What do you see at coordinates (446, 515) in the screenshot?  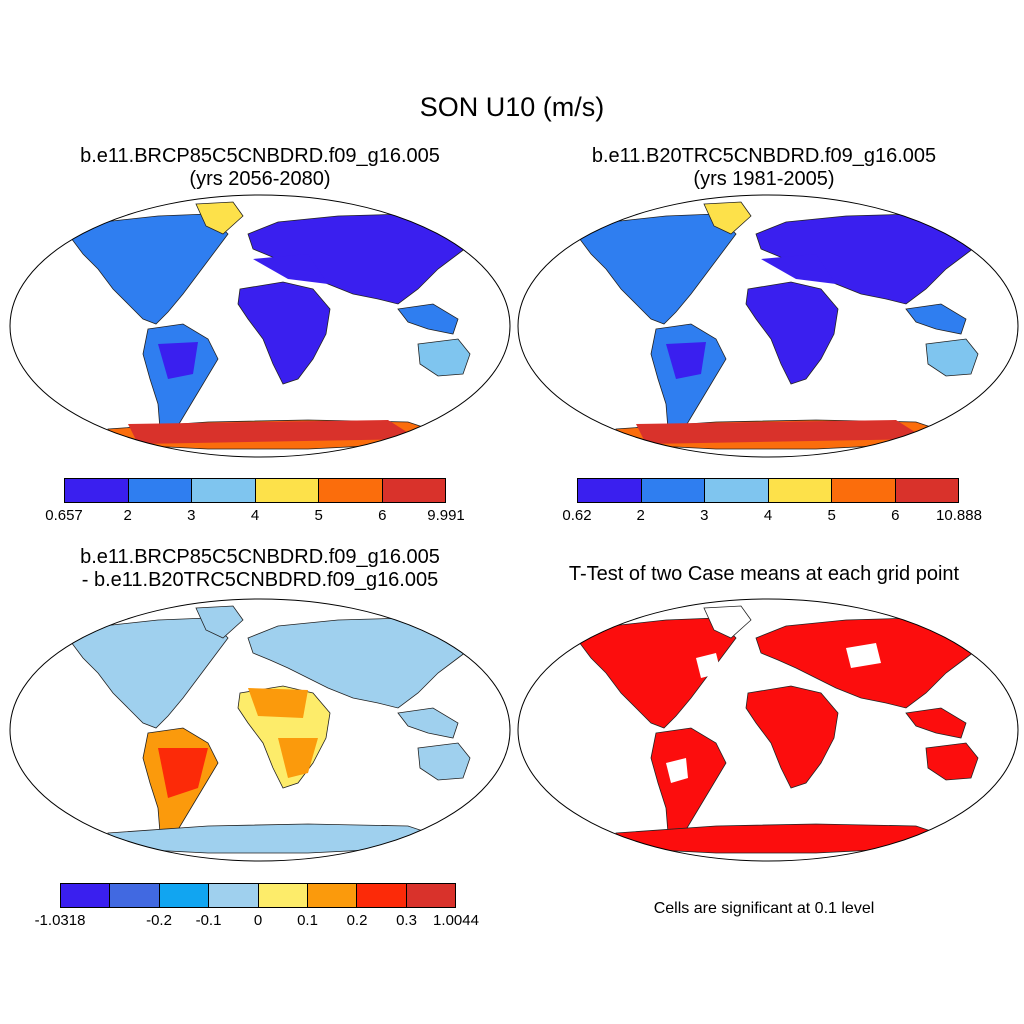 I see `colorbar-tick-label: 9.991` at bounding box center [446, 515].